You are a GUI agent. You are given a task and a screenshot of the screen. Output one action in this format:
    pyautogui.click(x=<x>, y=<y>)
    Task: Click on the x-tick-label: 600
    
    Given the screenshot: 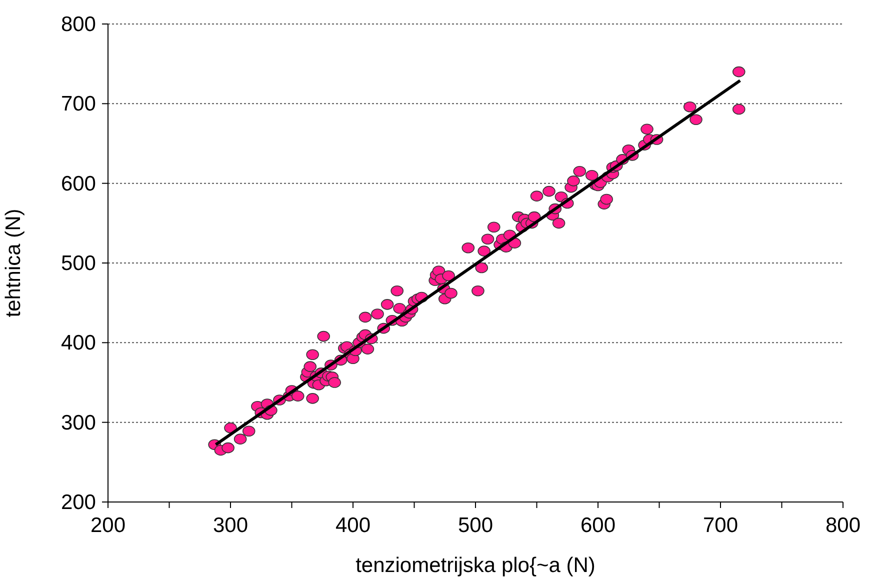 What is the action you would take?
    pyautogui.click(x=598, y=525)
    